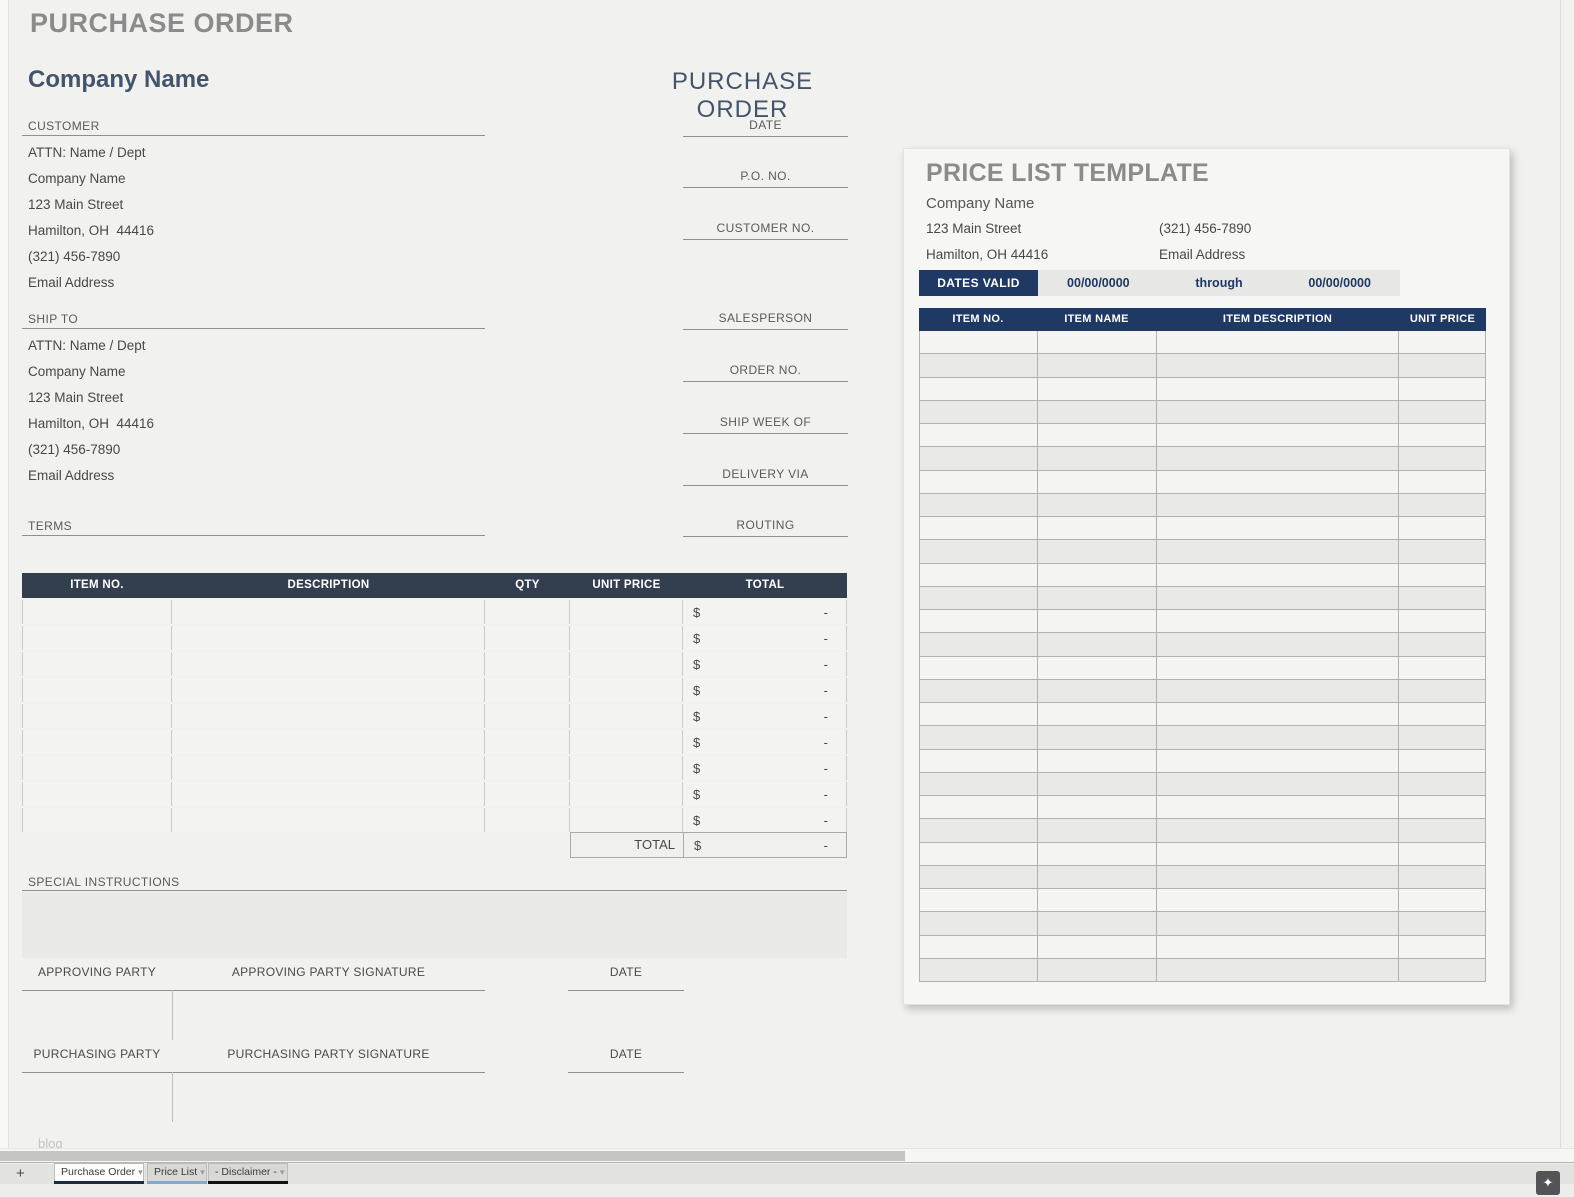 This screenshot has height=1197, width=1574. Describe the element at coordinates (1548, 1183) in the screenshot. I see `explore-button: ✦` at that location.